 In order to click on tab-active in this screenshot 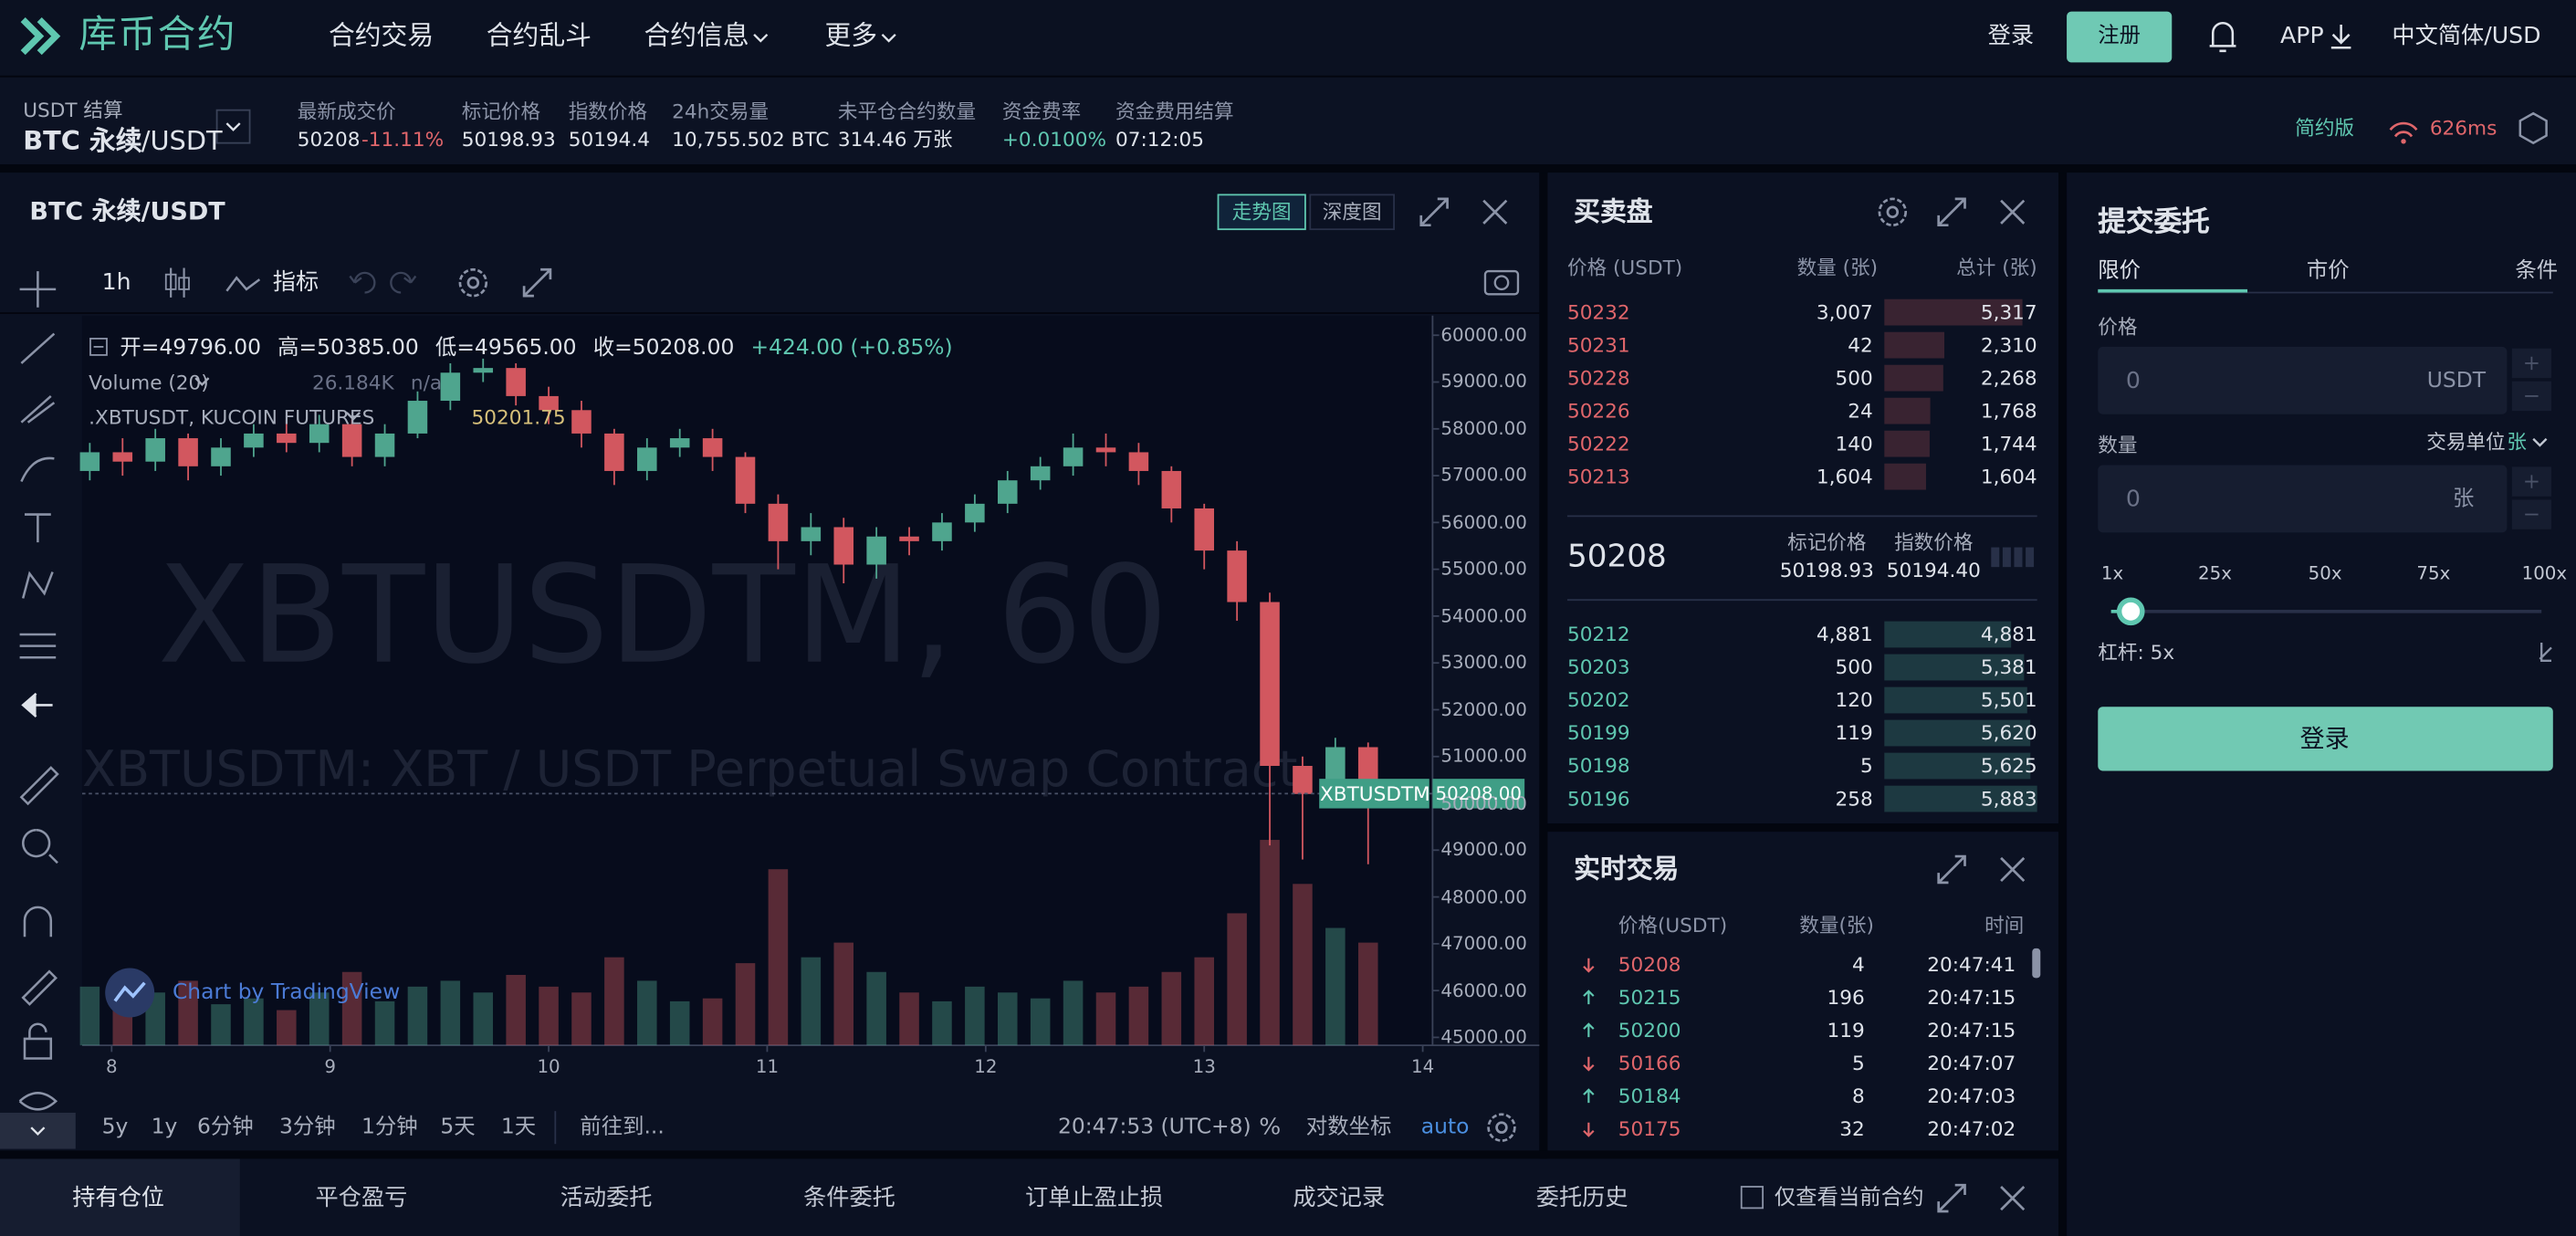, I will do `click(1261, 212)`.